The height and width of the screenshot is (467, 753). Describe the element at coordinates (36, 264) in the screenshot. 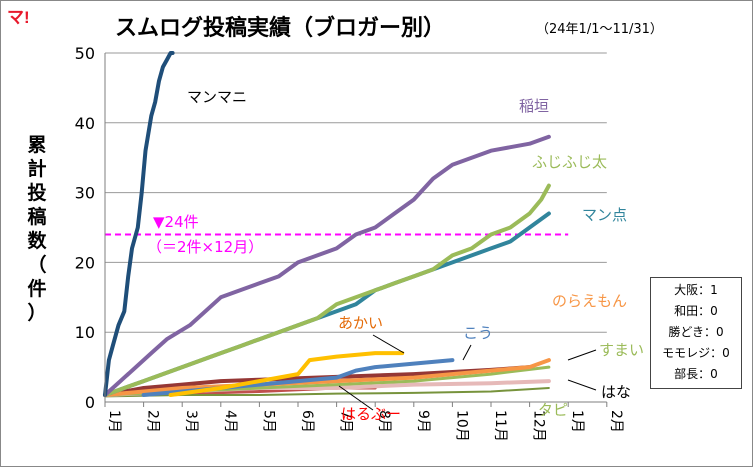

I see `y-axis-label-char: （` at that location.